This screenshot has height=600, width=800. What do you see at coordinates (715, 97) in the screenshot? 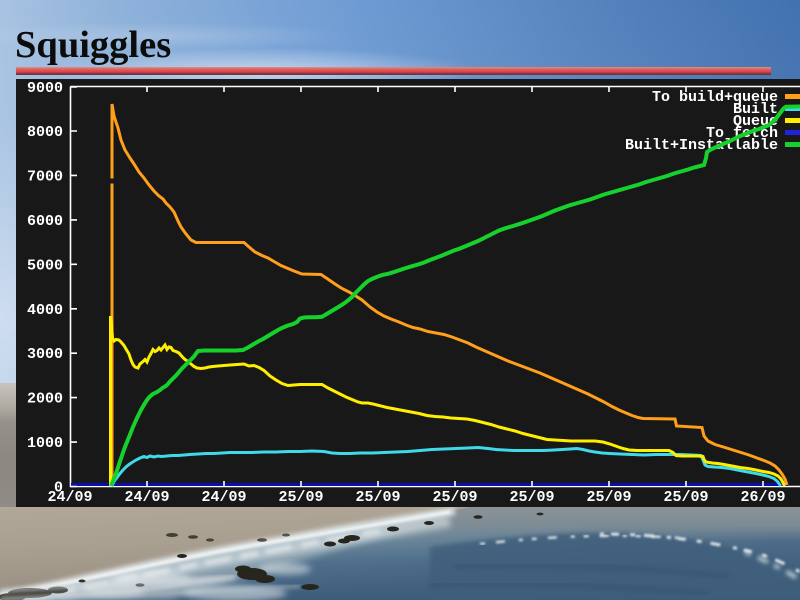
I see `svg-text: To build+queue` at bounding box center [715, 97].